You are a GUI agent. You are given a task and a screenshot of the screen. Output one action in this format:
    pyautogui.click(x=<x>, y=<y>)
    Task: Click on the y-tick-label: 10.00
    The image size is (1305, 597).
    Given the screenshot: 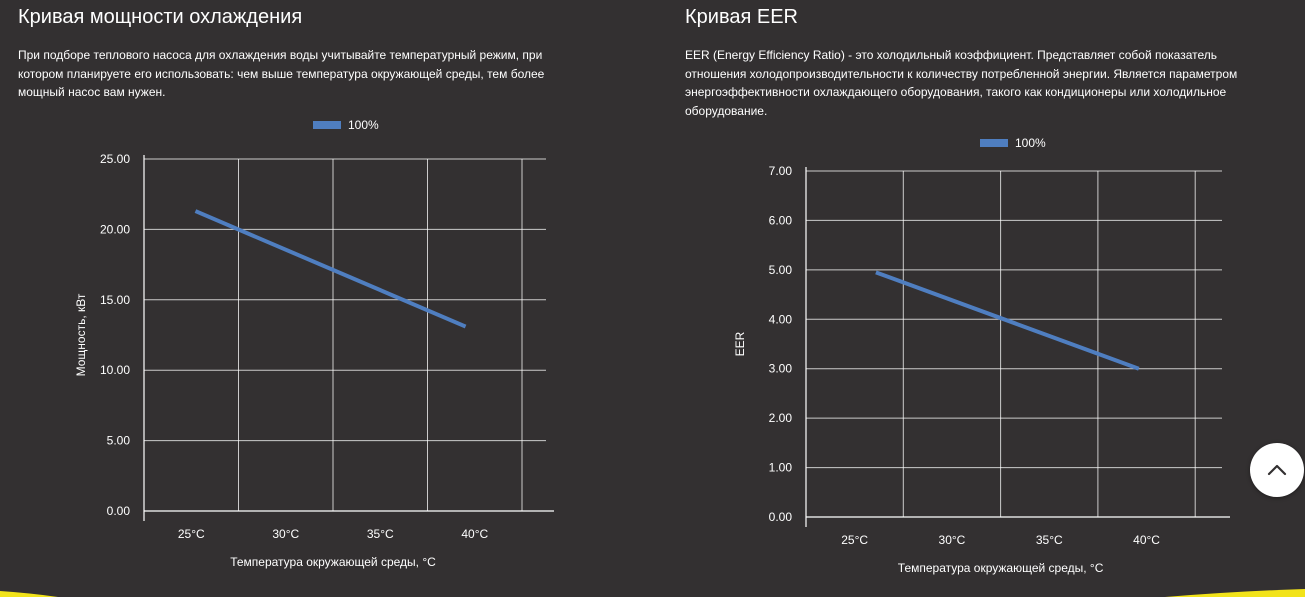 What is the action you would take?
    pyautogui.click(x=115, y=370)
    